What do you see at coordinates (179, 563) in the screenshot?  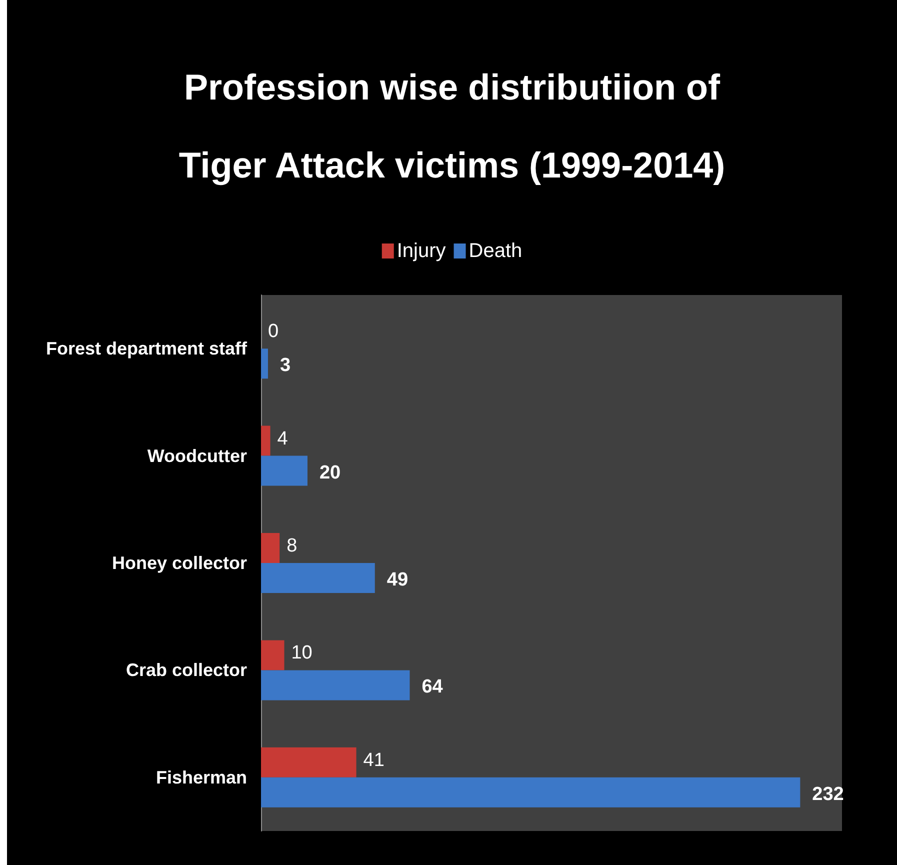 I see `y-tick-label: Honey collector` at bounding box center [179, 563].